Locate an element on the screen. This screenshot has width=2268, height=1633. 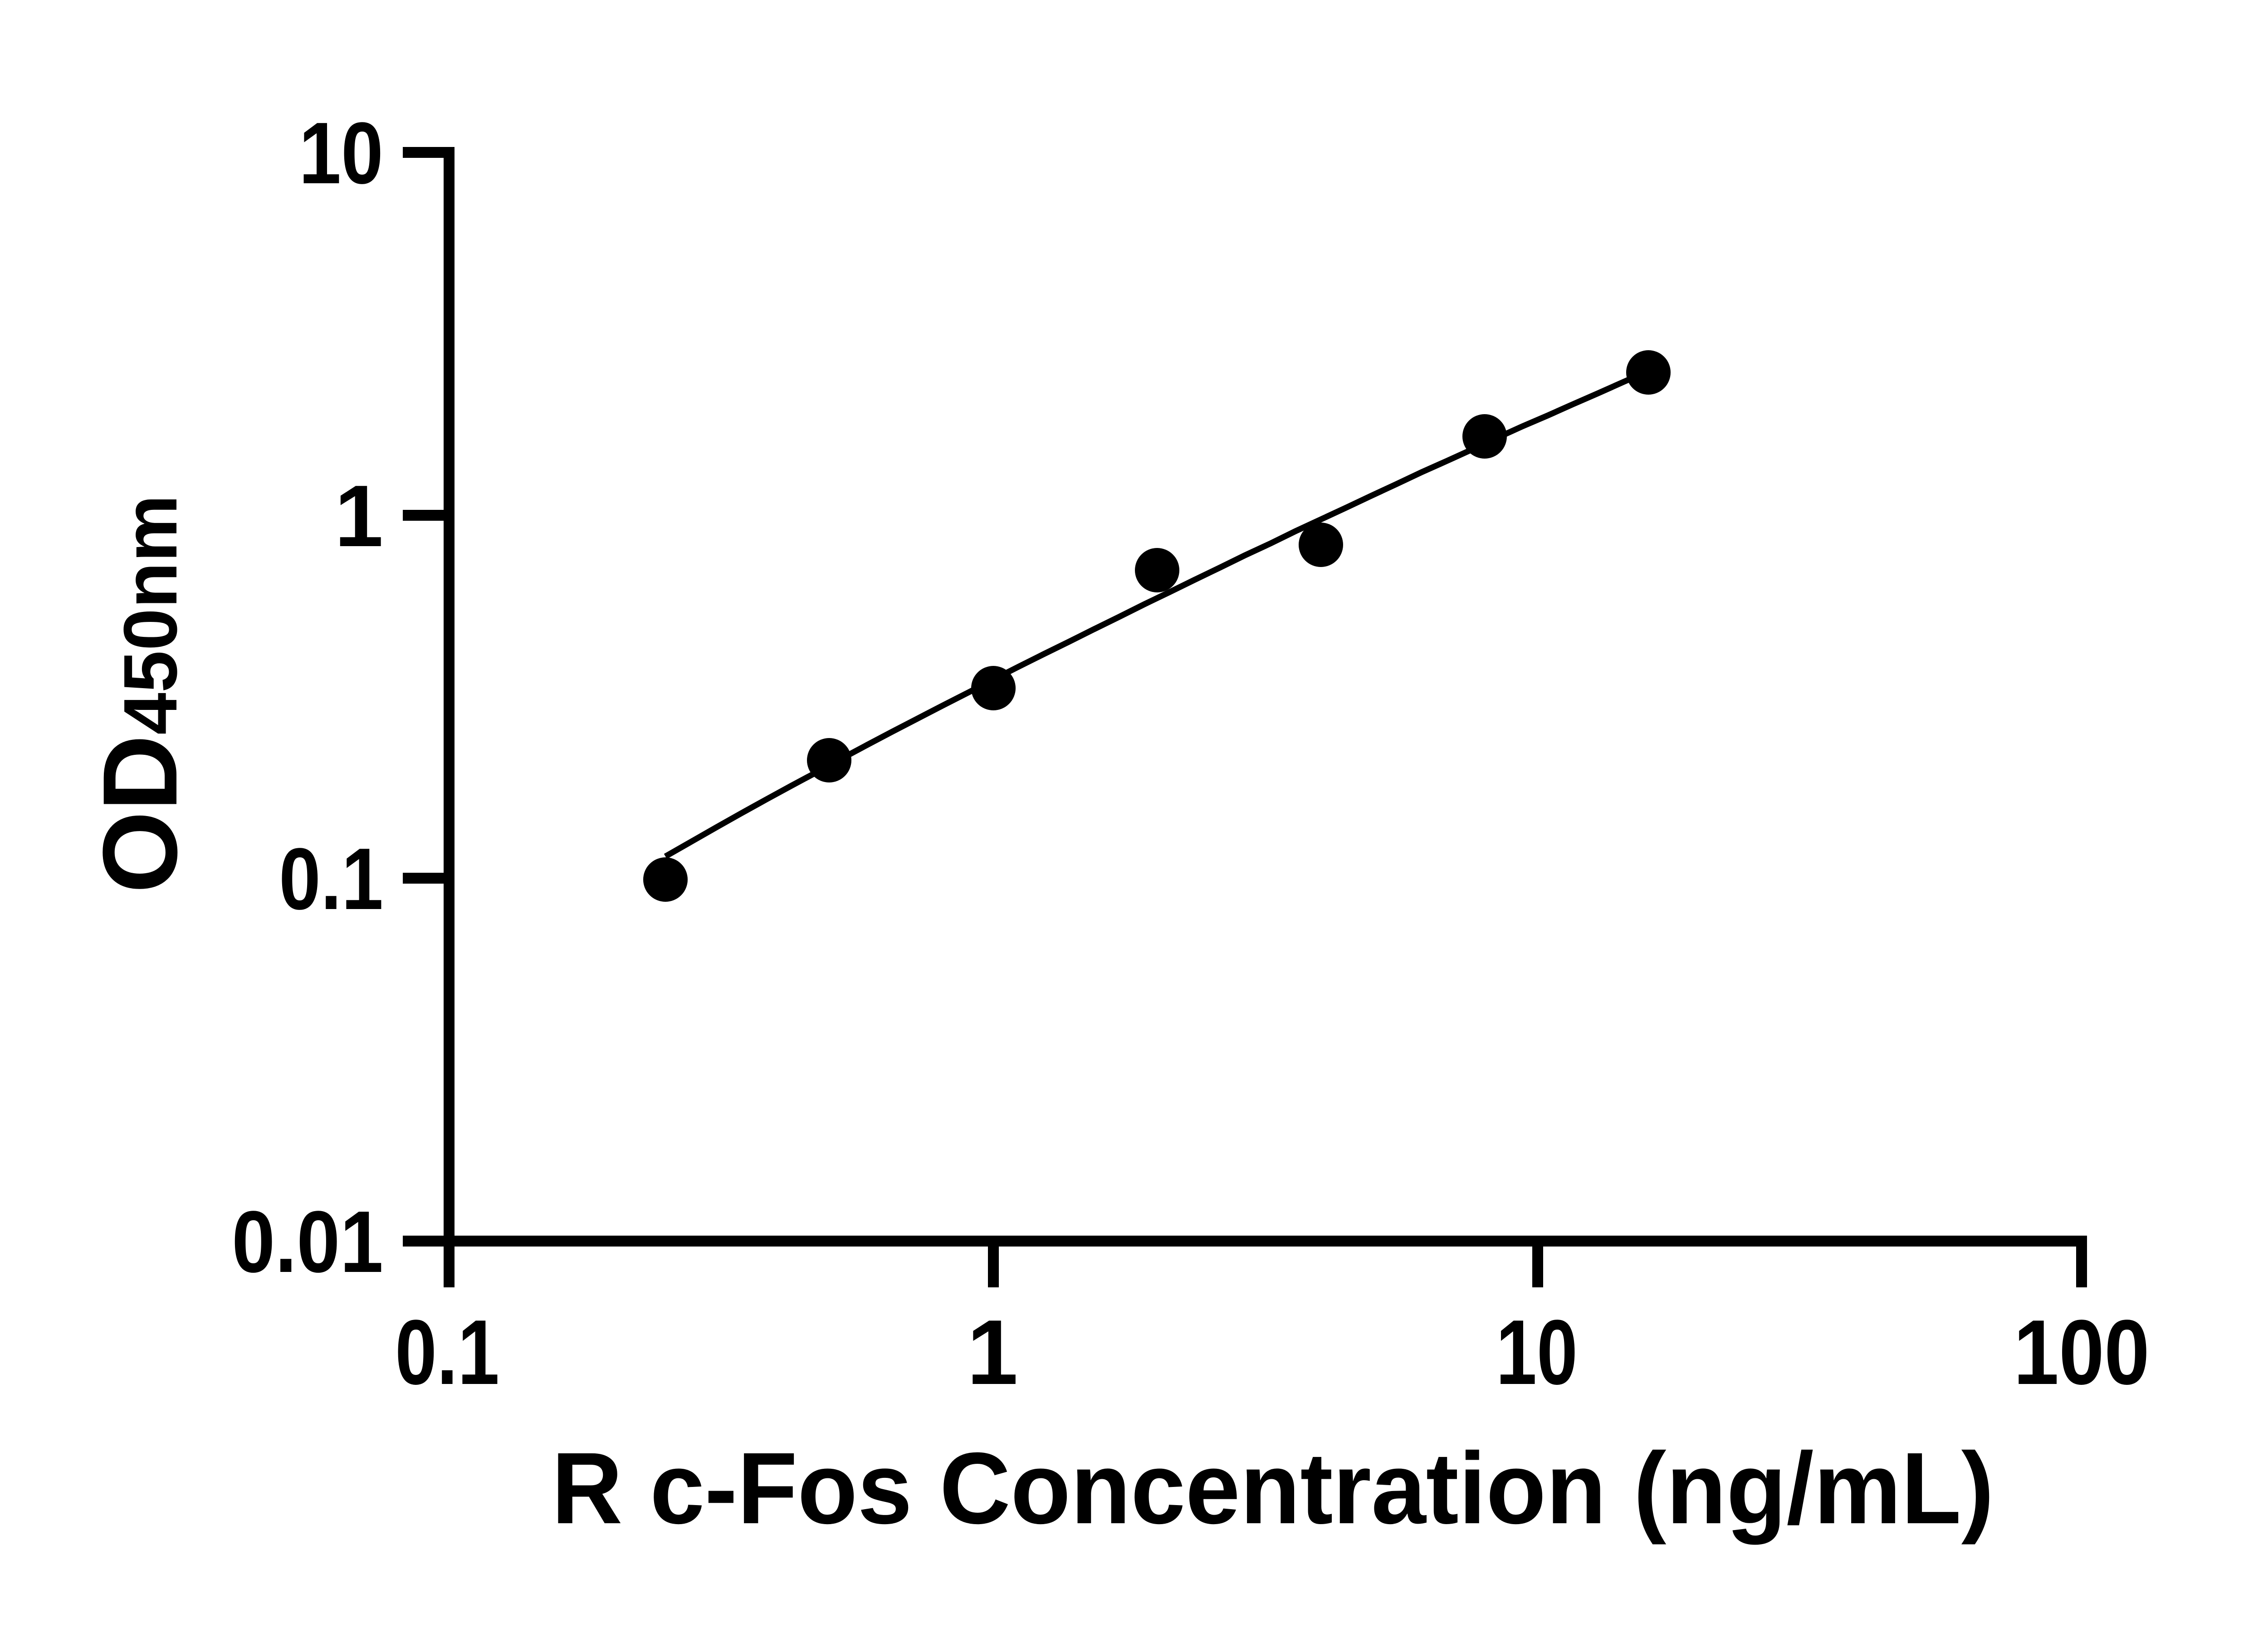
svg-text: R c-Fos Concentration (ng/mL) is located at coordinates (1273, 1488).